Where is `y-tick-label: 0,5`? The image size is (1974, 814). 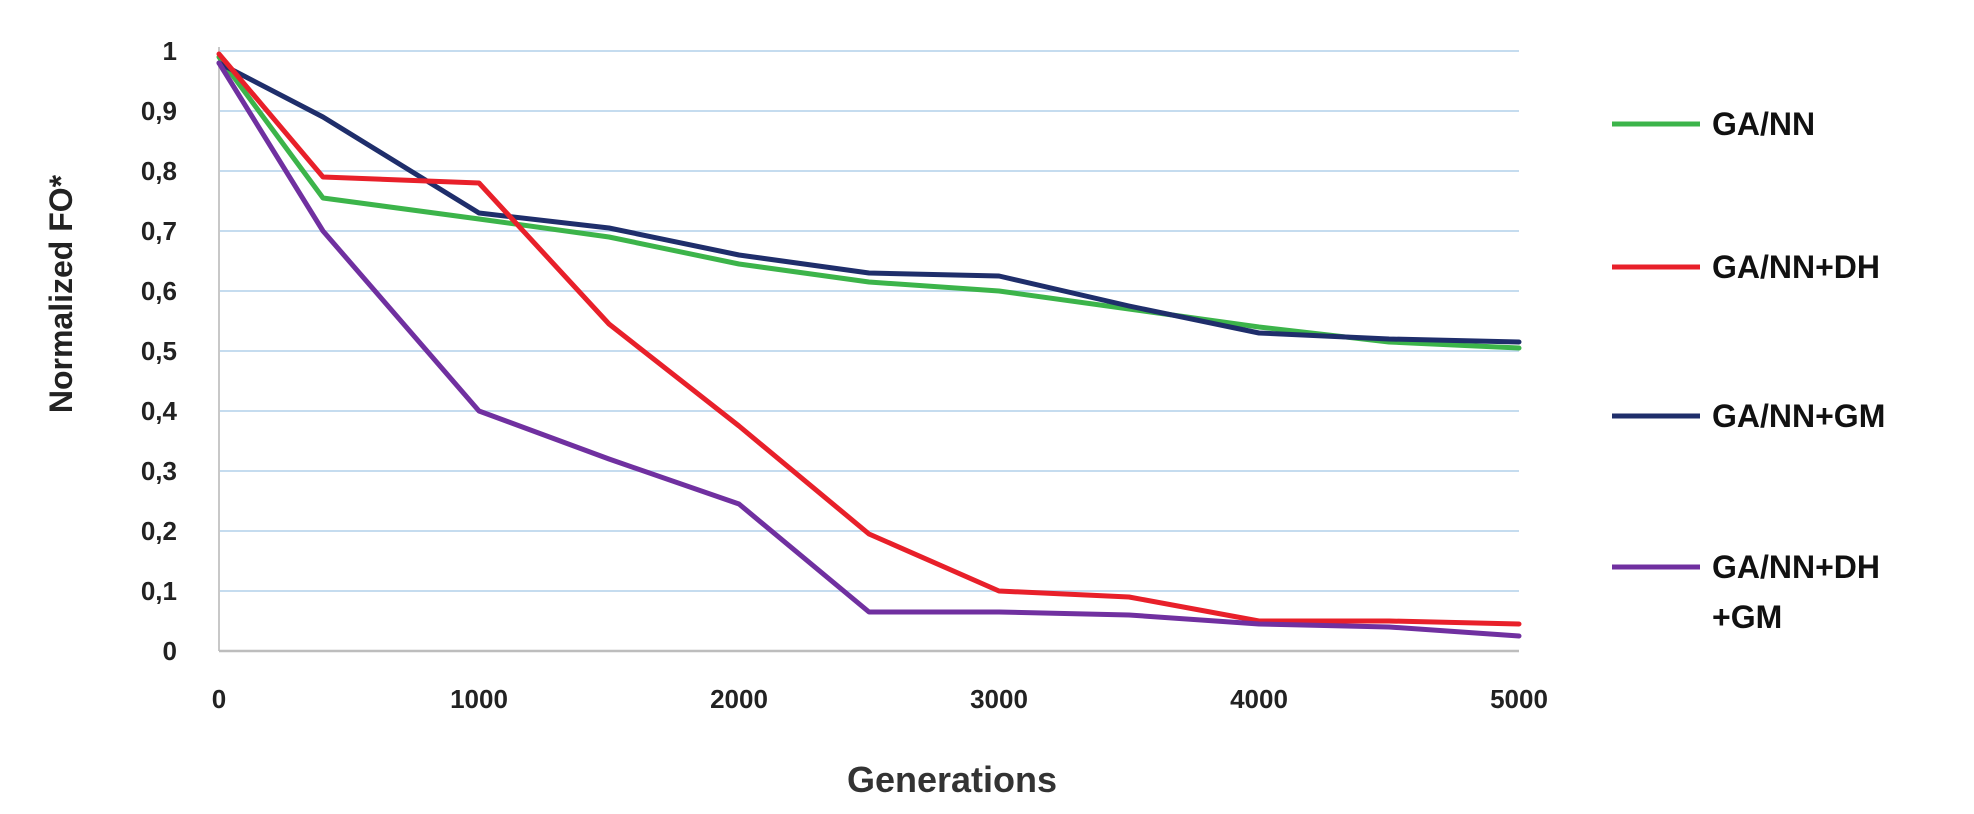 y-tick-label: 0,5 is located at coordinates (159, 351).